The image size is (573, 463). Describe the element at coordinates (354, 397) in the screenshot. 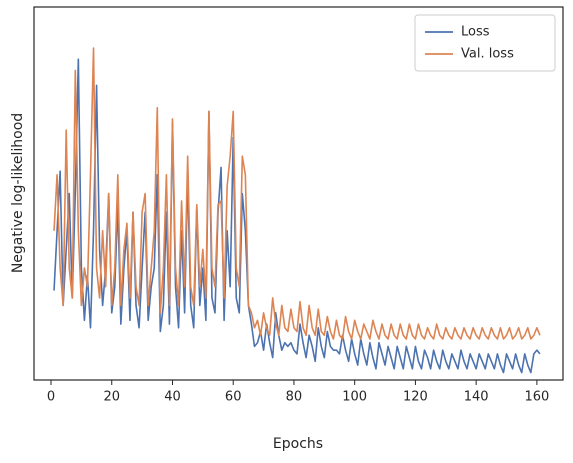

I see `x-tick-label: 100` at that location.